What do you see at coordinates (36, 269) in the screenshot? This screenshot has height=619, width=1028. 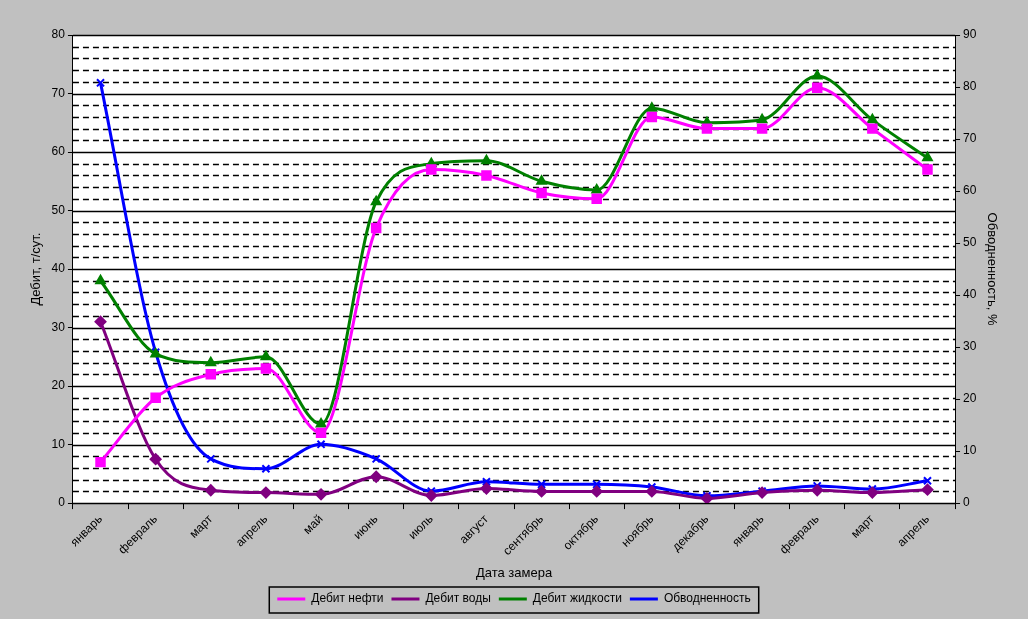 I see `y-axis-title: Дебит, т/сут.` at bounding box center [36, 269].